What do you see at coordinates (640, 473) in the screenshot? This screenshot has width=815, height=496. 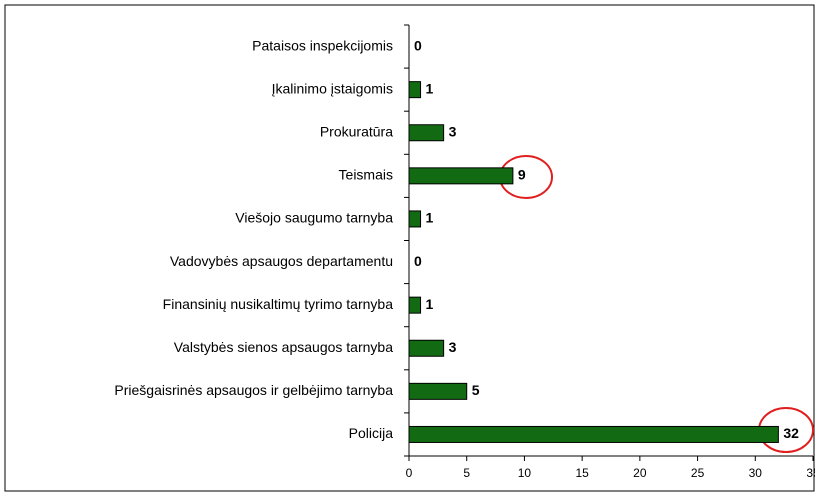 I see `x-tick-label: 20` at bounding box center [640, 473].